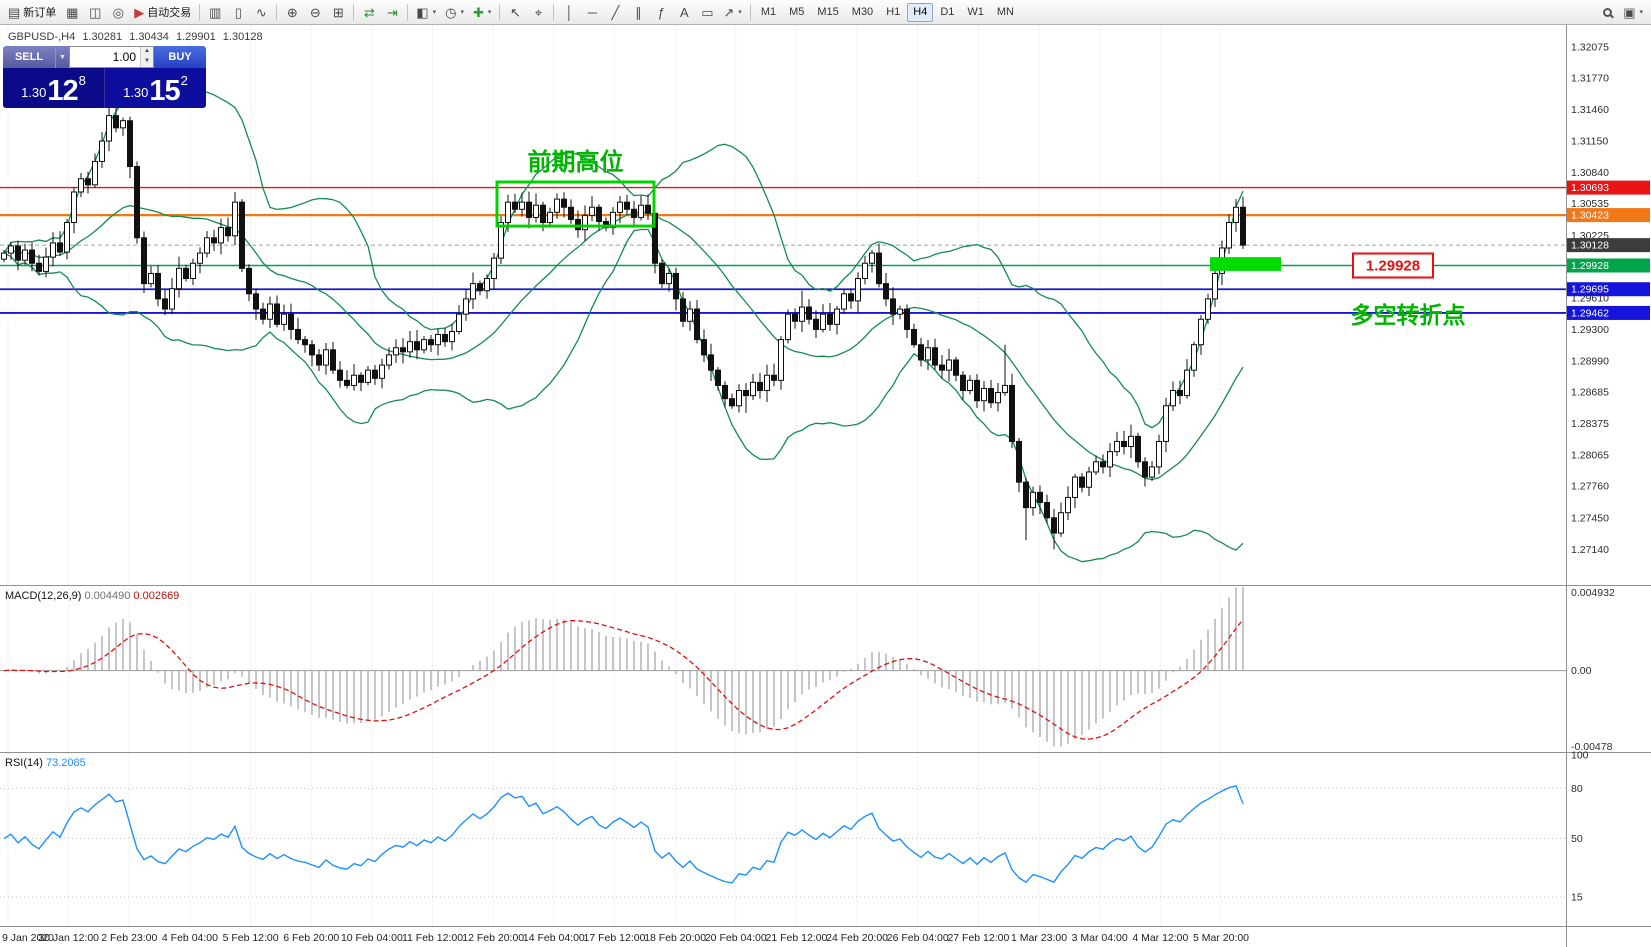 This screenshot has width=1651, height=947. What do you see at coordinates (978, 938) in the screenshot?
I see `svg-text: 27 Feb 12:00` at bounding box center [978, 938].